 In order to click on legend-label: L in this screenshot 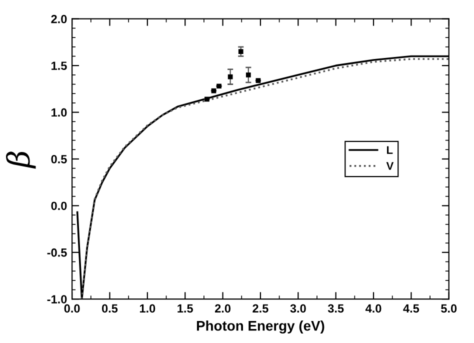, I will do `click(389, 150)`.